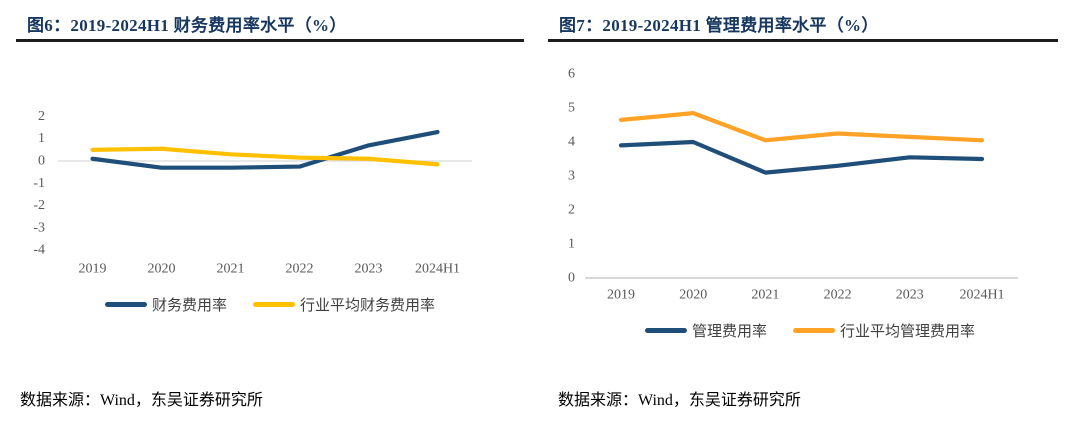 This screenshot has width=1080, height=421. Describe the element at coordinates (679, 400) in the screenshot. I see `figure7-data-source: 数据来源：Wind，东吴证券研究所` at that location.